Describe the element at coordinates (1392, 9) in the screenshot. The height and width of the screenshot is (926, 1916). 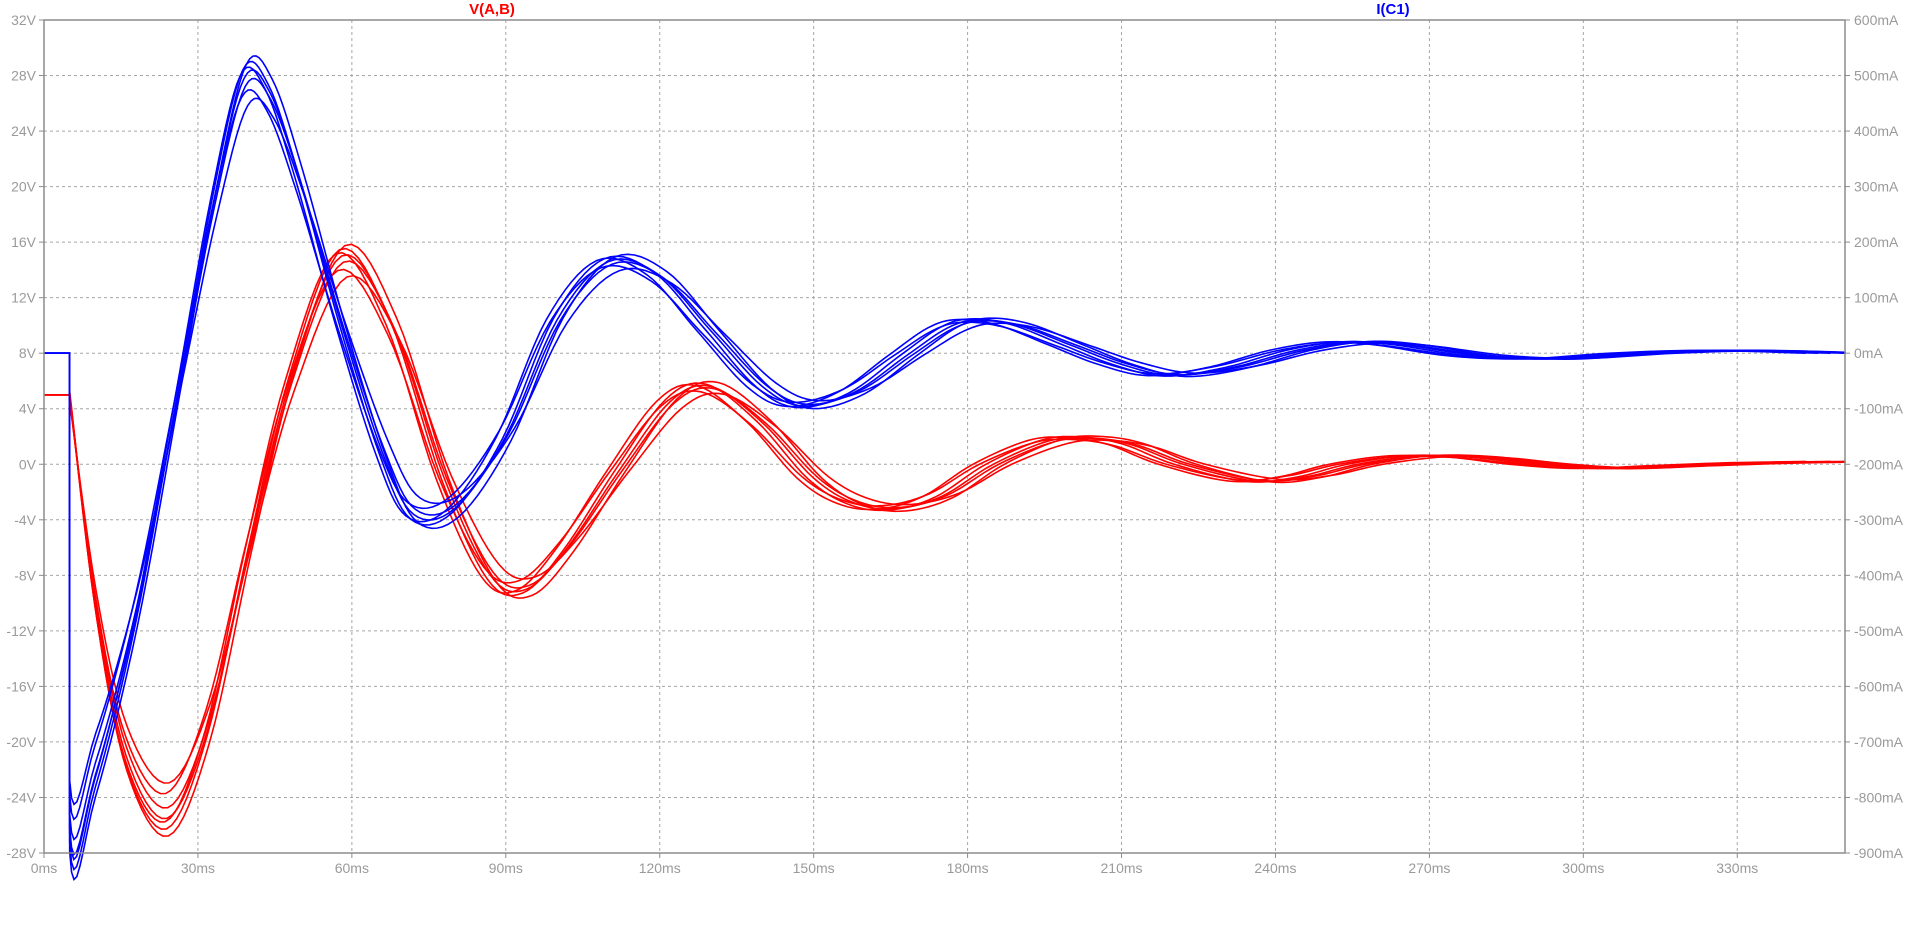
I see `trace-label-current: I(C1)` at that location.